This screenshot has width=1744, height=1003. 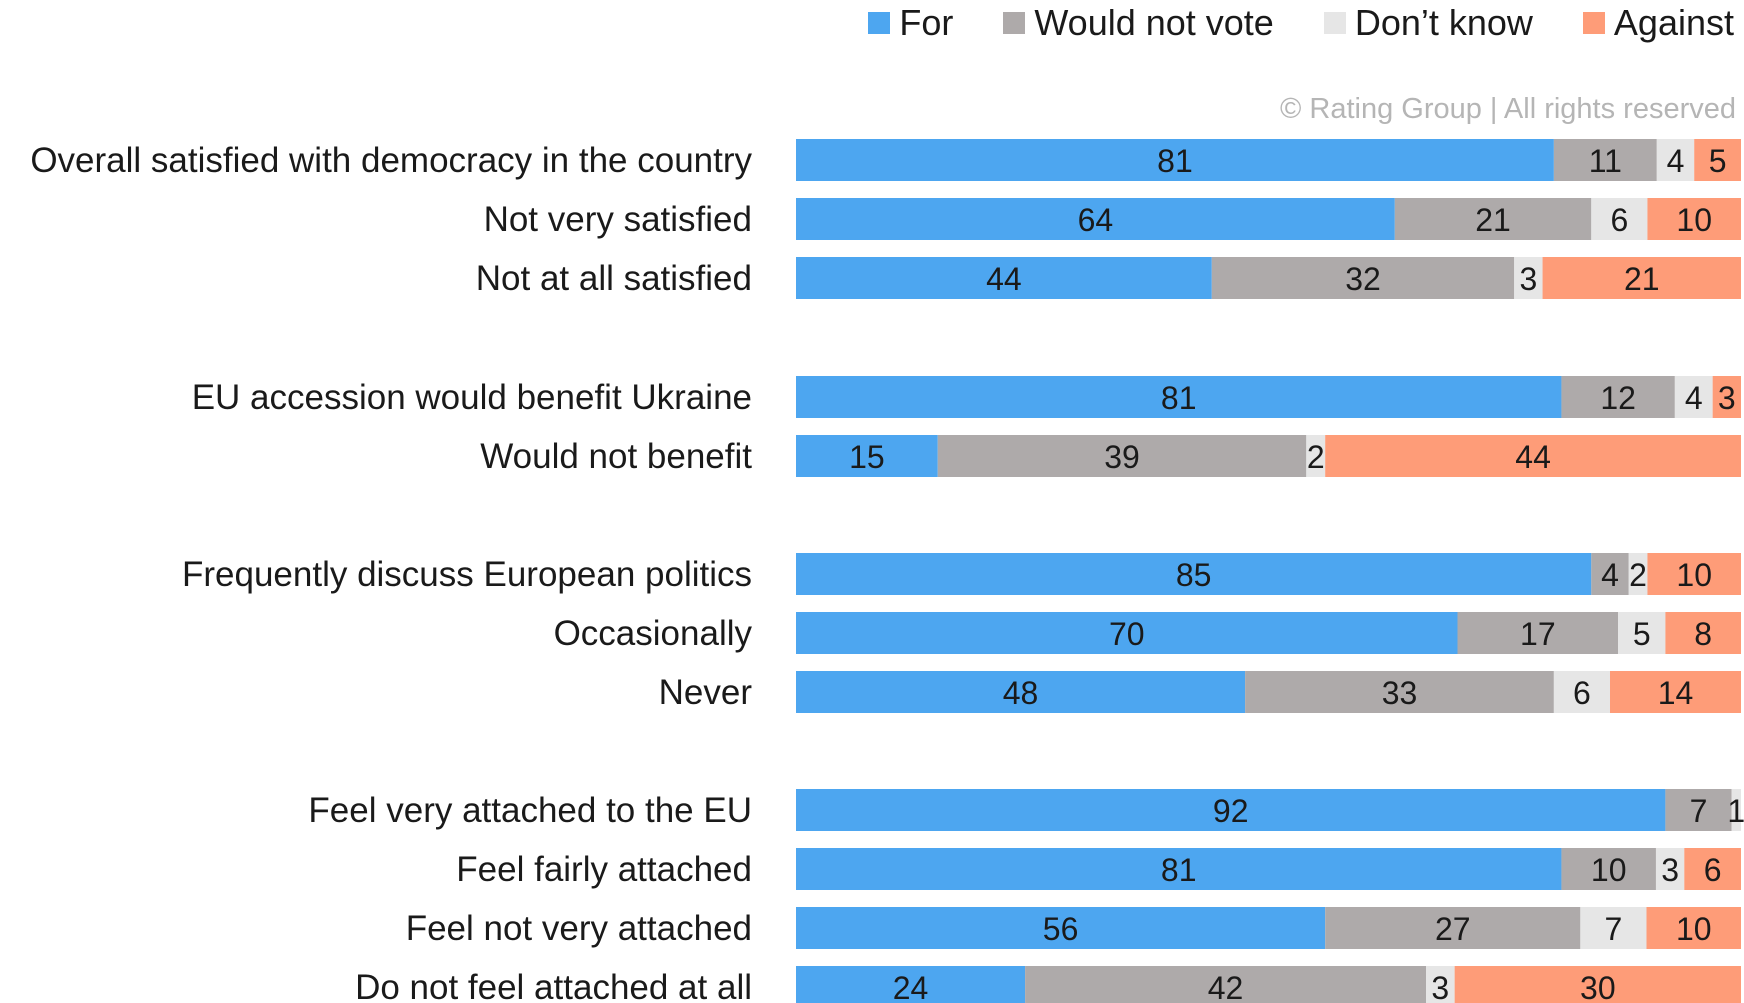 I want to click on data-label-for: 70, so click(x=1127, y=634).